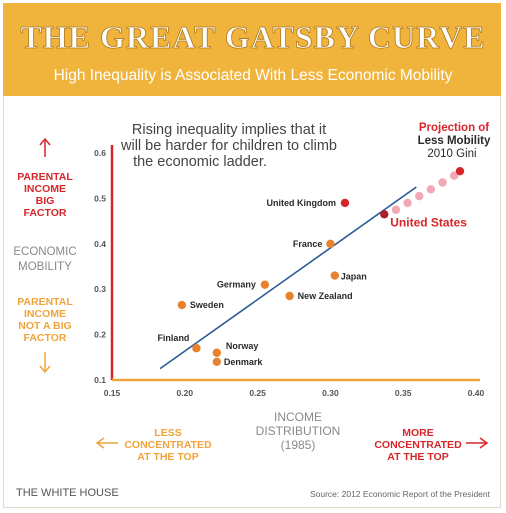 Image resolution: width=506 pixels, height=513 pixels. What do you see at coordinates (44, 252) in the screenshot?
I see `y-axis-label-line-1: ECONOMIC` at bounding box center [44, 252].